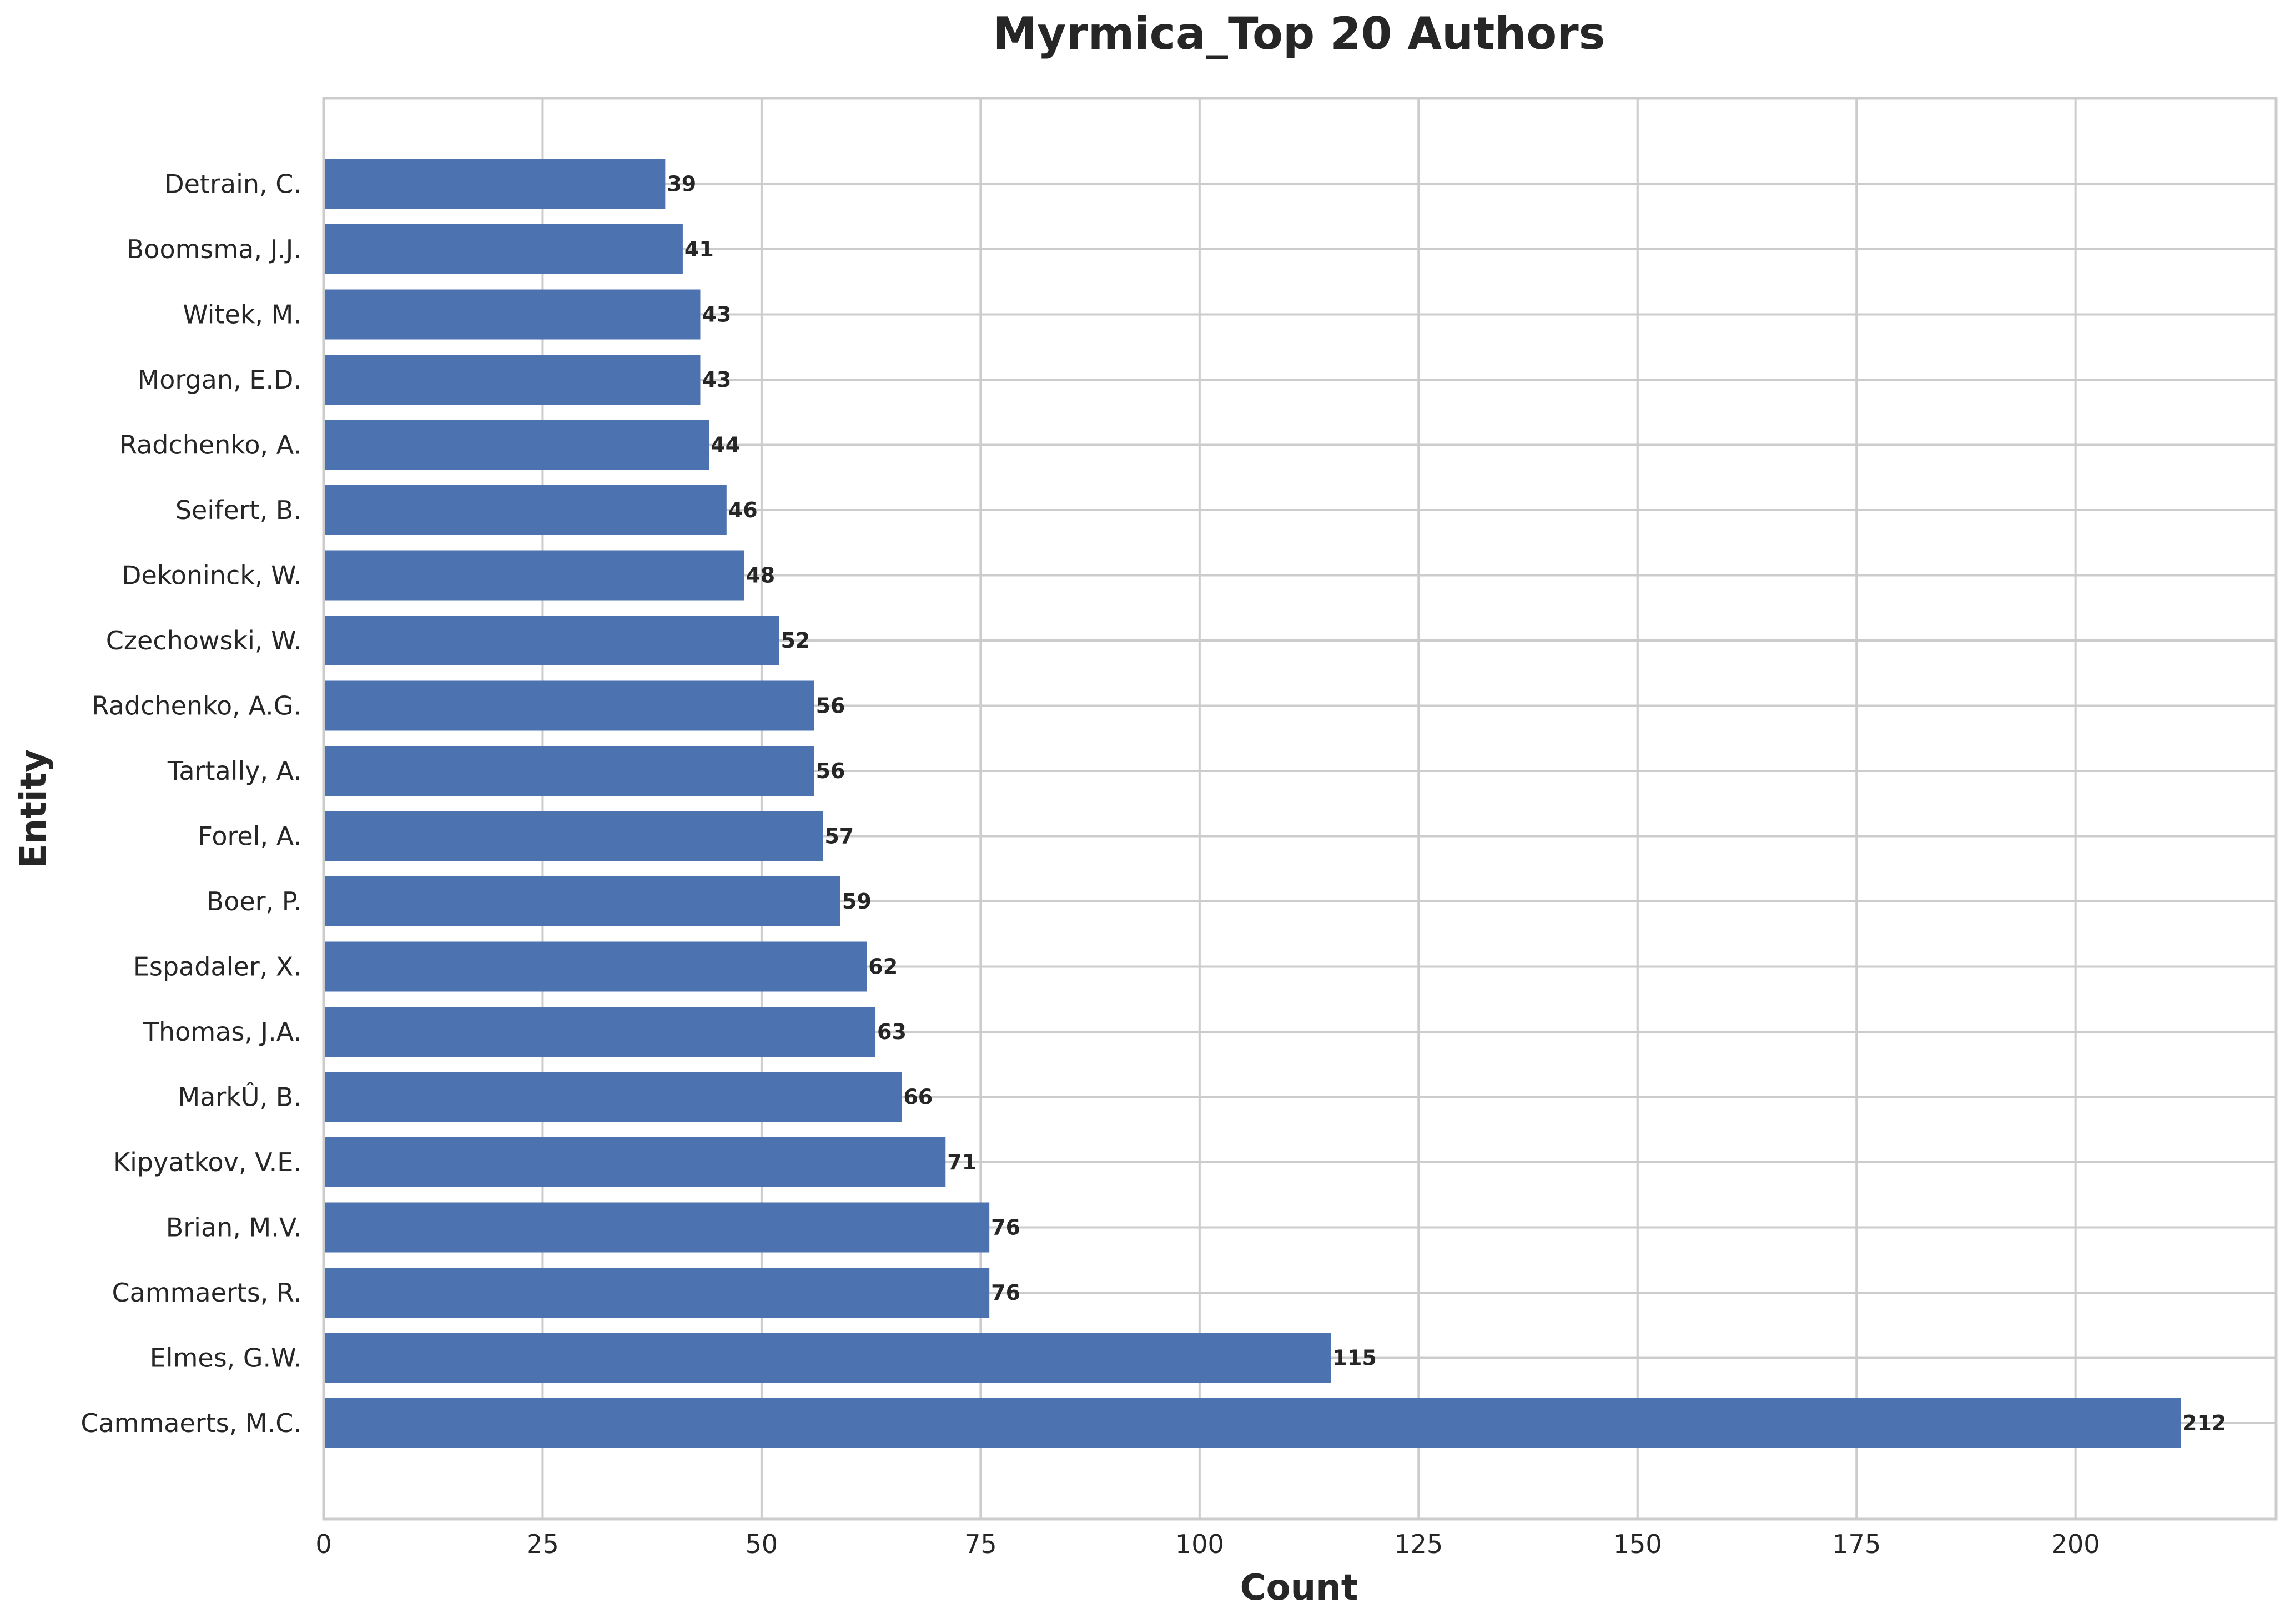 The height and width of the screenshot is (1624, 2290). Describe the element at coordinates (2204, 1423) in the screenshot. I see `data-label: 212` at that location.